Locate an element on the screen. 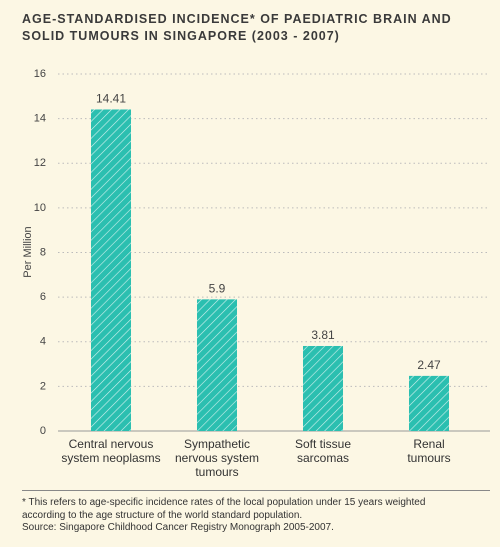 This screenshot has width=500, height=547. y-tick-label: 8 is located at coordinates (43, 252).